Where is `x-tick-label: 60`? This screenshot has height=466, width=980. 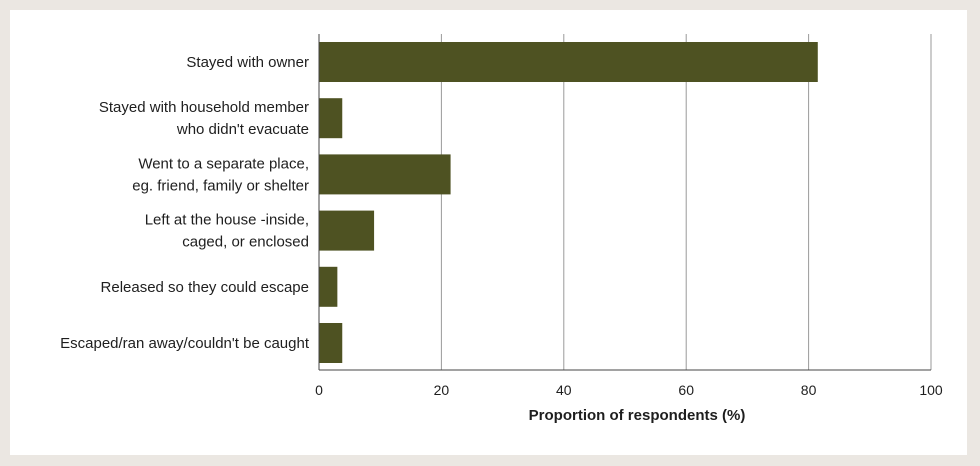 x-tick-label: 60 is located at coordinates (686, 390).